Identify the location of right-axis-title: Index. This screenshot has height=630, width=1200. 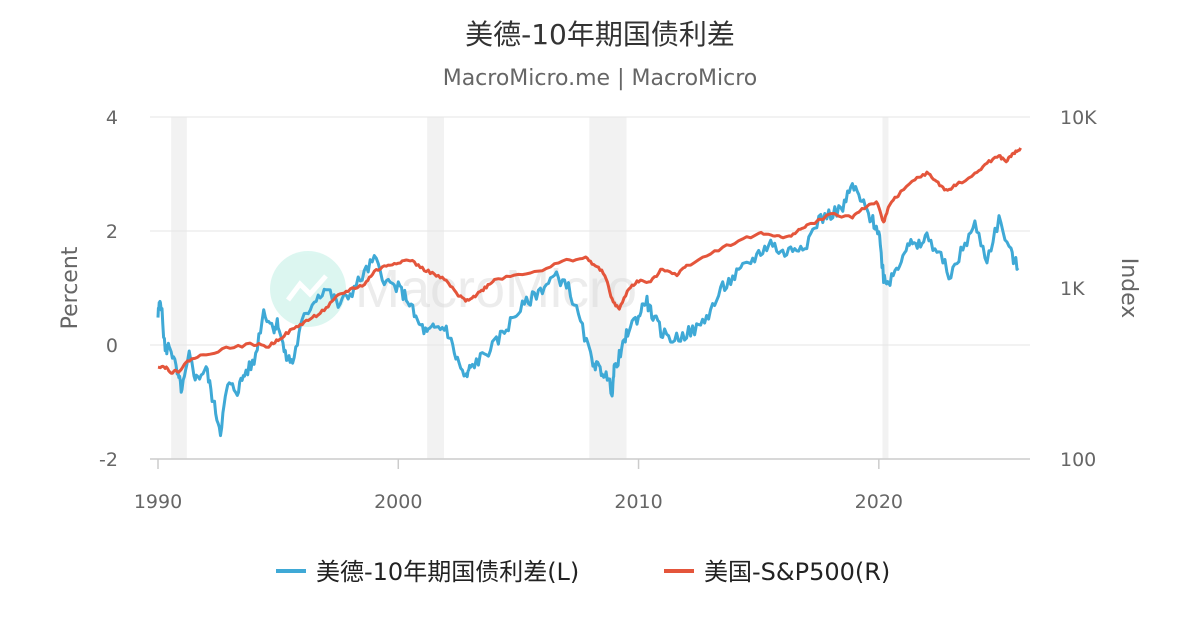
(1128, 288).